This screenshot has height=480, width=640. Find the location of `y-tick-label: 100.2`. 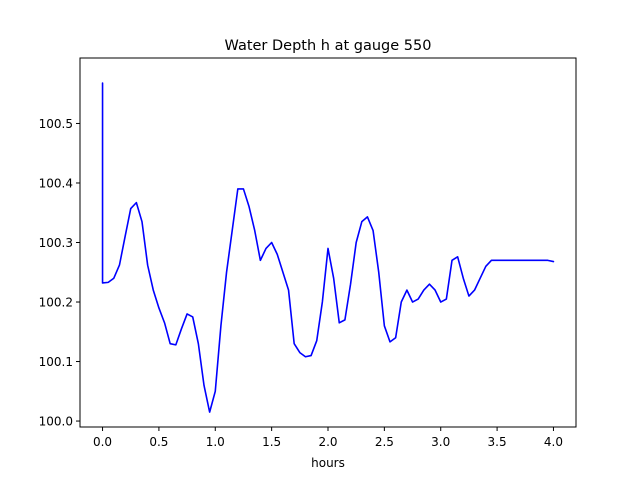

y-tick-label: 100.2 is located at coordinates (56, 303).